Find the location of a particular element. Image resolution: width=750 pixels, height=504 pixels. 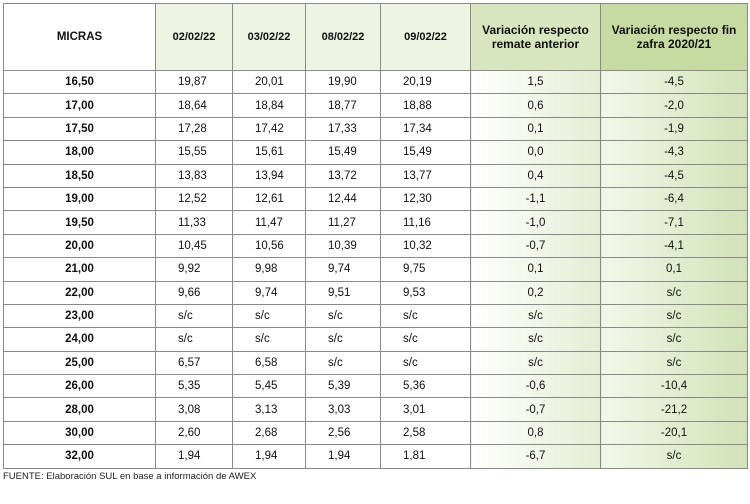

cell: 3,03 is located at coordinates (343, 409).